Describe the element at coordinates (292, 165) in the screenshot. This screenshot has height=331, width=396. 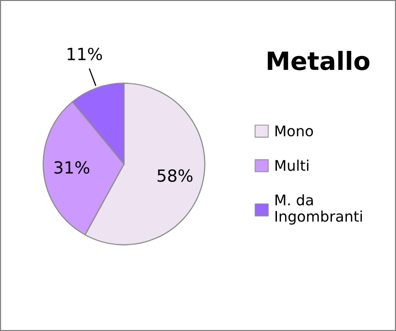
I see `legend-label: Multi` at that location.